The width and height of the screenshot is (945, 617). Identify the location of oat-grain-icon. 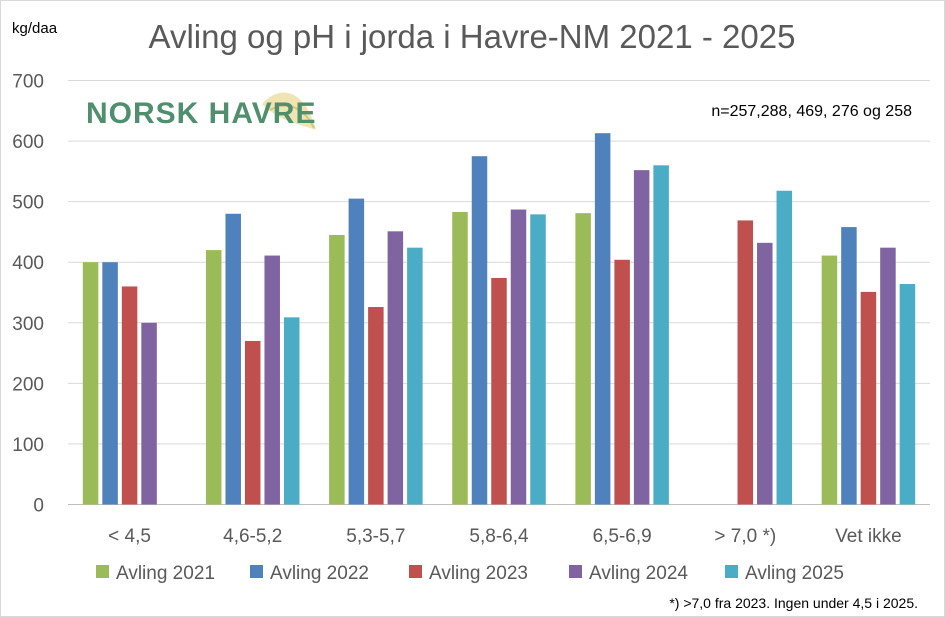
(289, 111).